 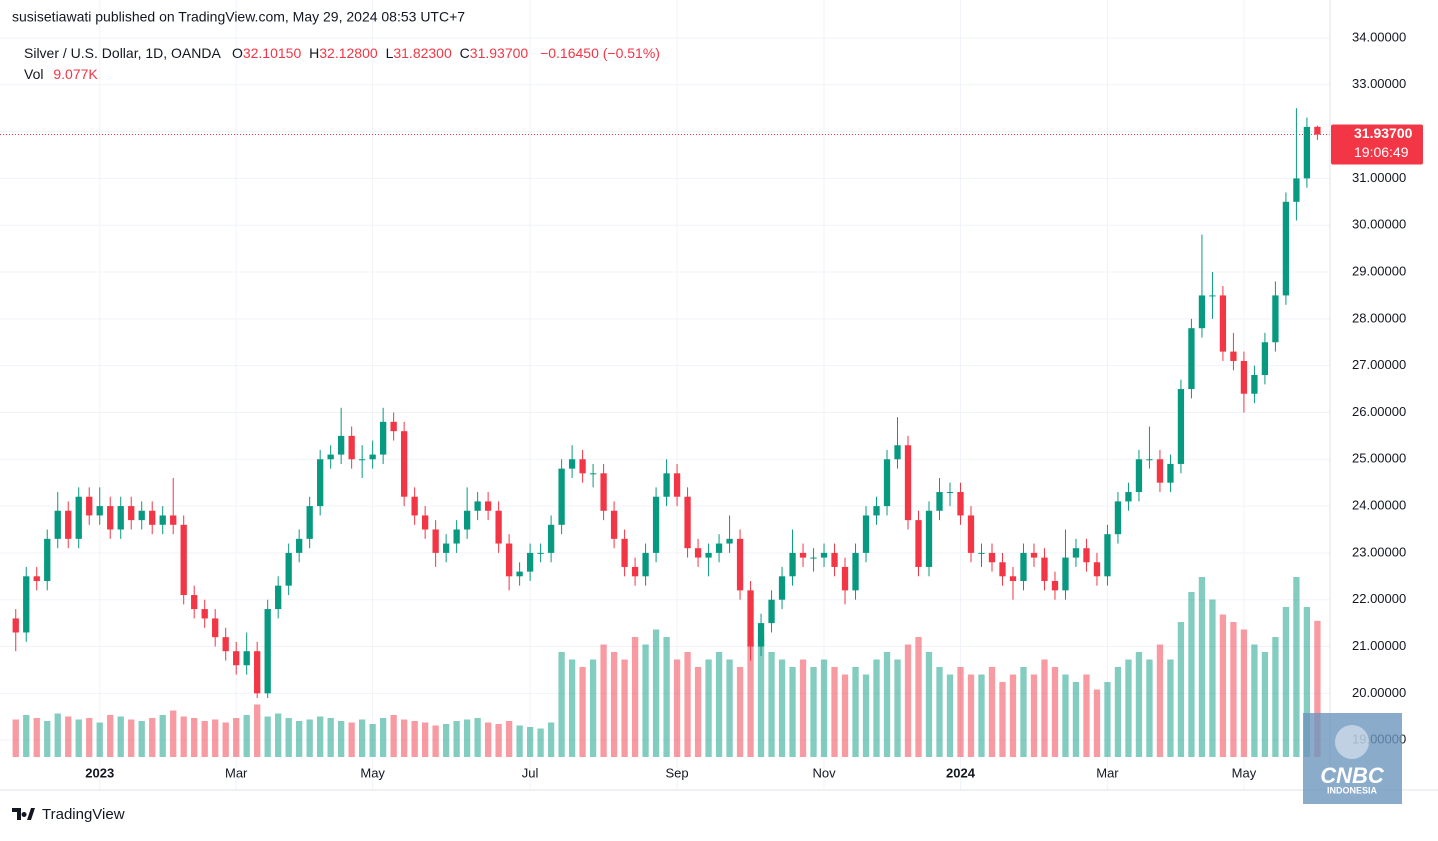 I want to click on price-tag-price: 31.93700, so click(x=1383, y=133).